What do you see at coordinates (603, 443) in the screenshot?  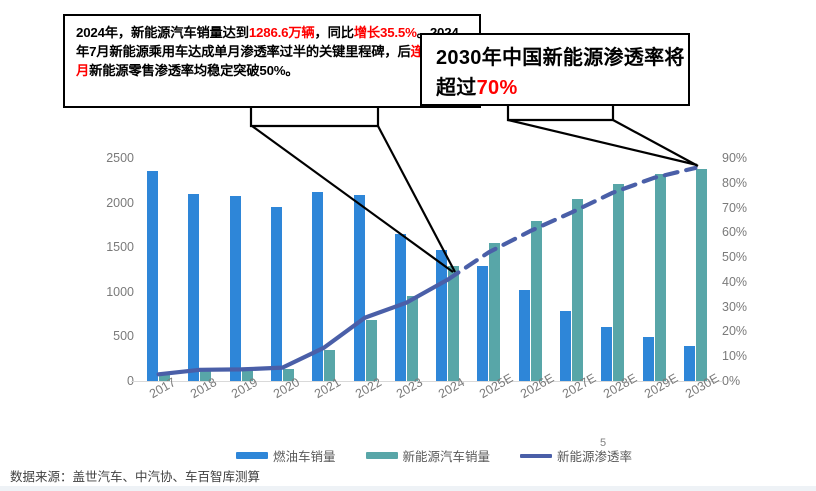 I see `page-number: 5` at bounding box center [603, 443].